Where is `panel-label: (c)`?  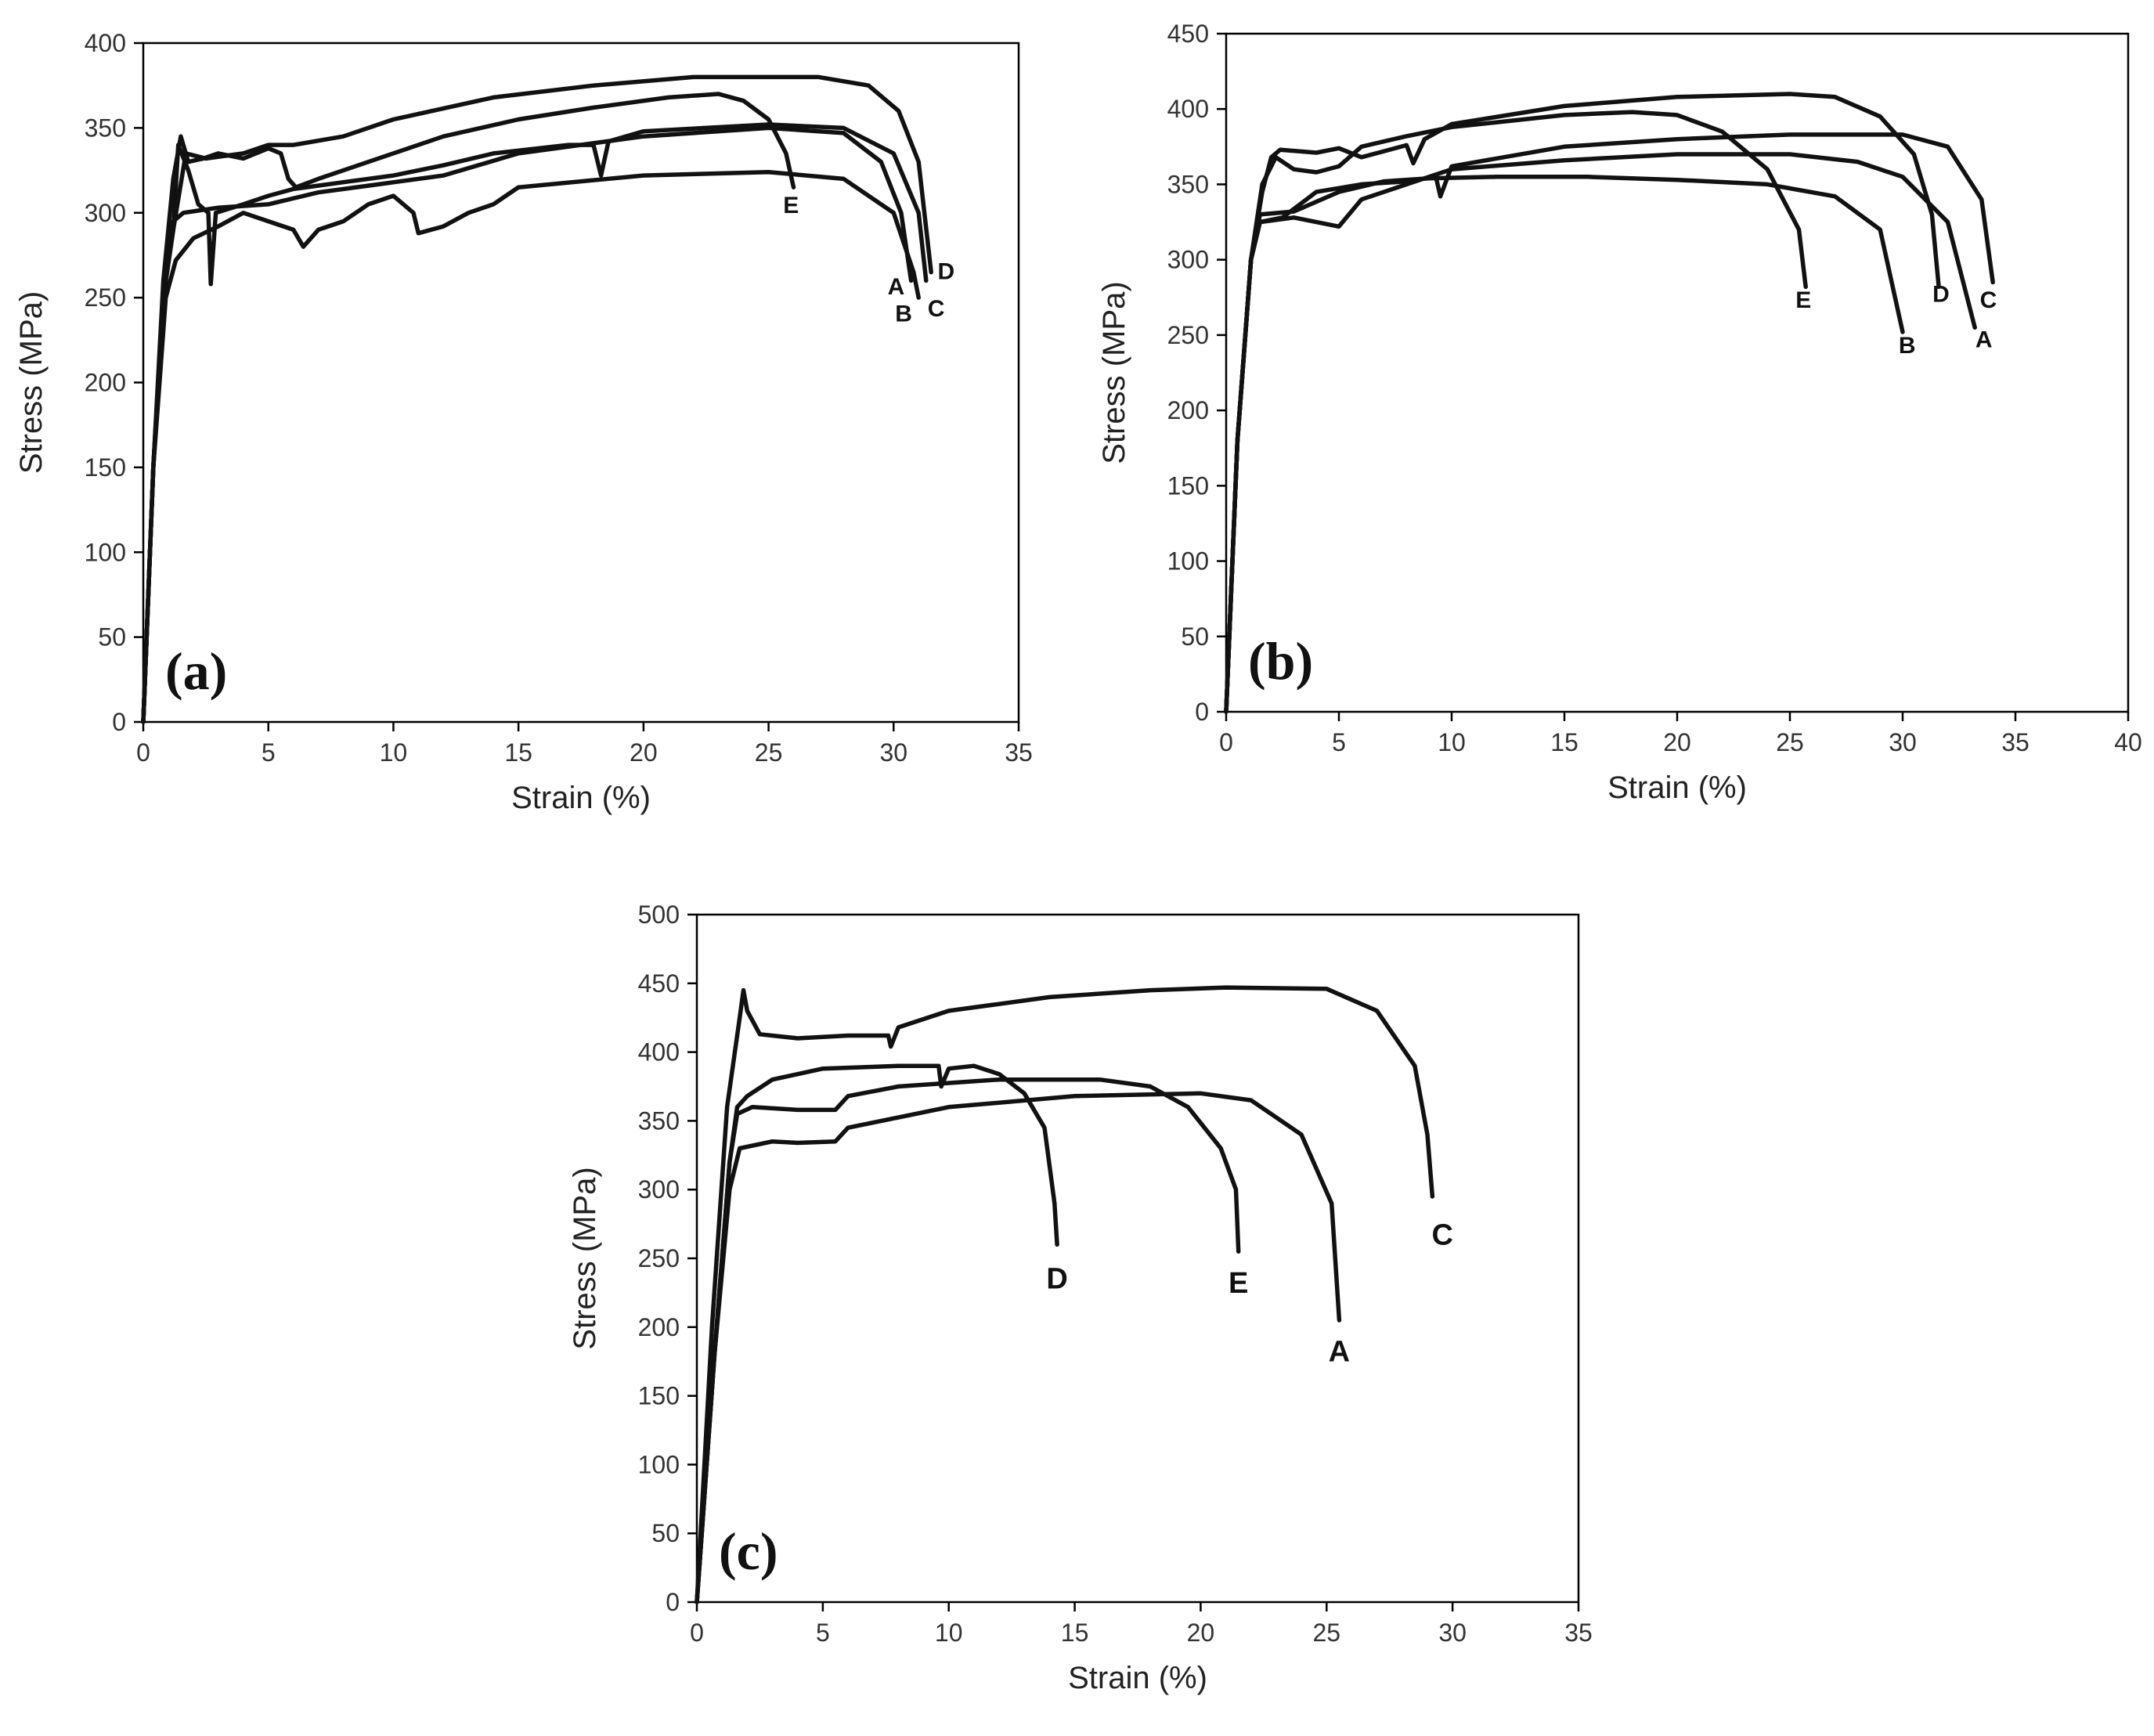 panel-label: (c) is located at coordinates (749, 1551).